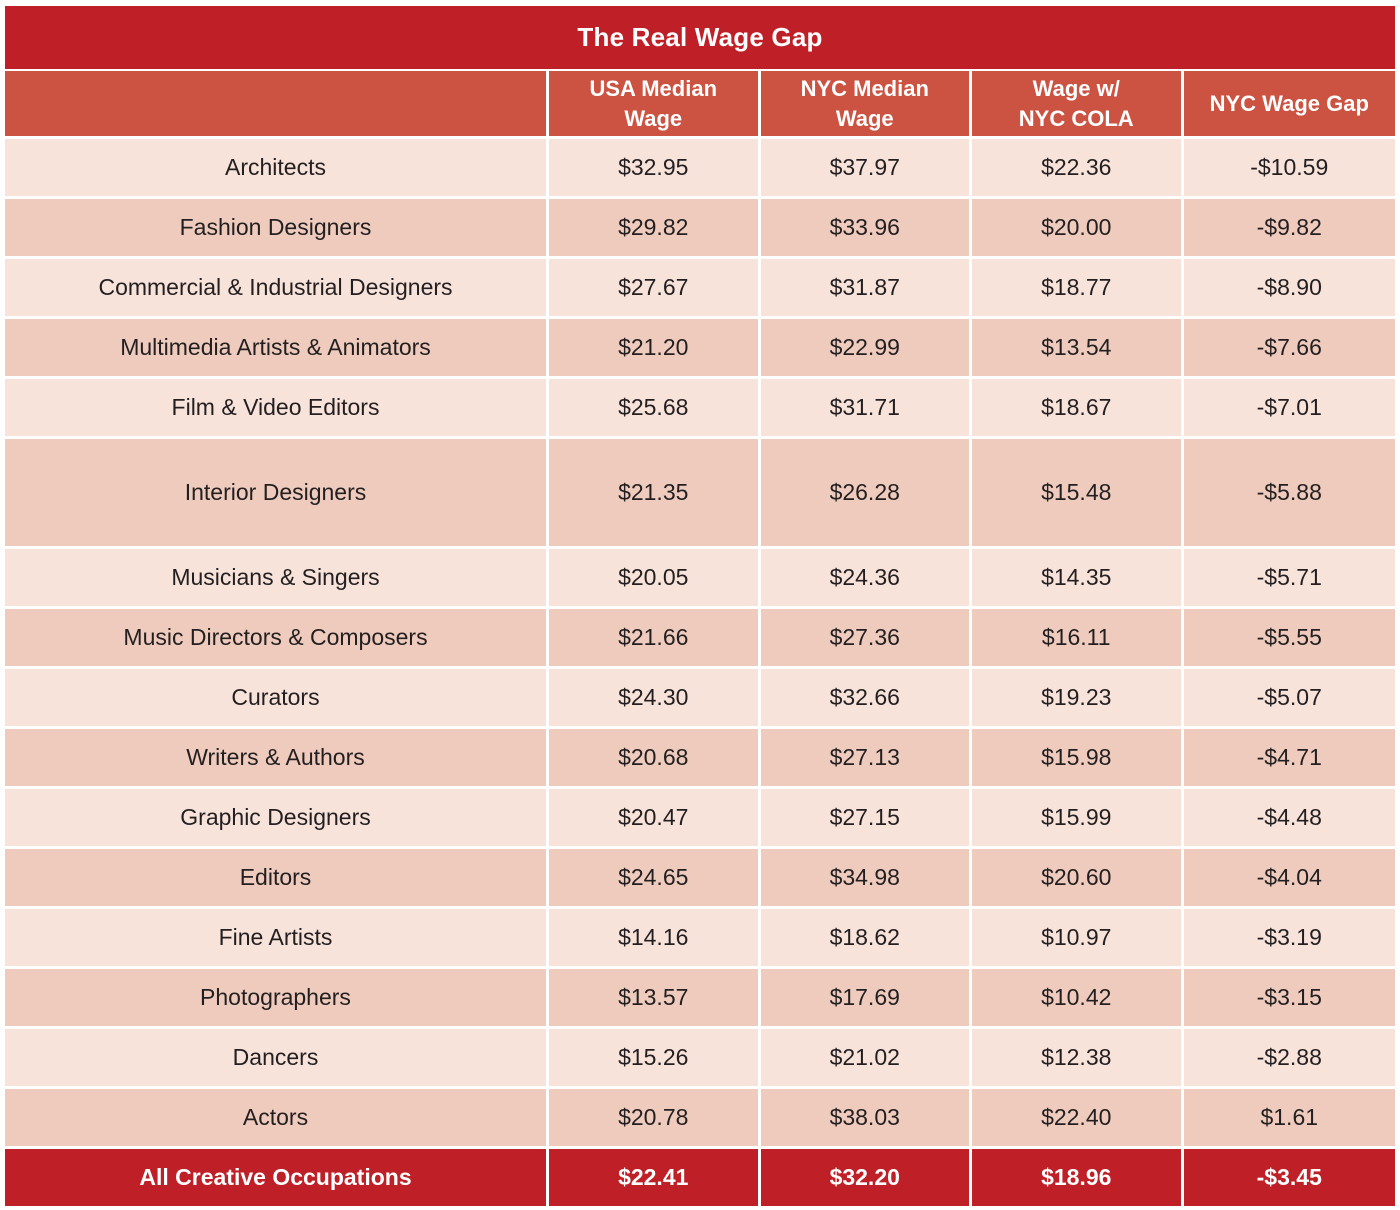 The height and width of the screenshot is (1210, 1400). What do you see at coordinates (277, 1119) in the screenshot?
I see `cell-occupation: Actors` at bounding box center [277, 1119].